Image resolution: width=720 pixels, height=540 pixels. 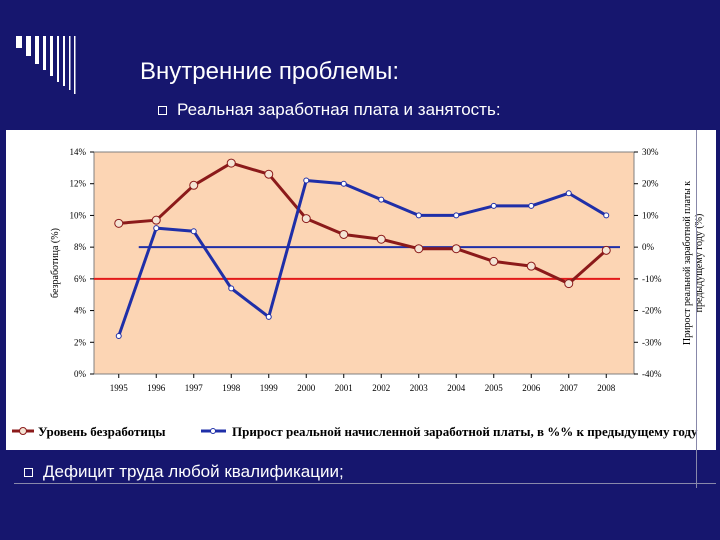 What do you see at coordinates (494, 388) in the screenshot?
I see `x-tick-label: 2005` at bounding box center [494, 388].